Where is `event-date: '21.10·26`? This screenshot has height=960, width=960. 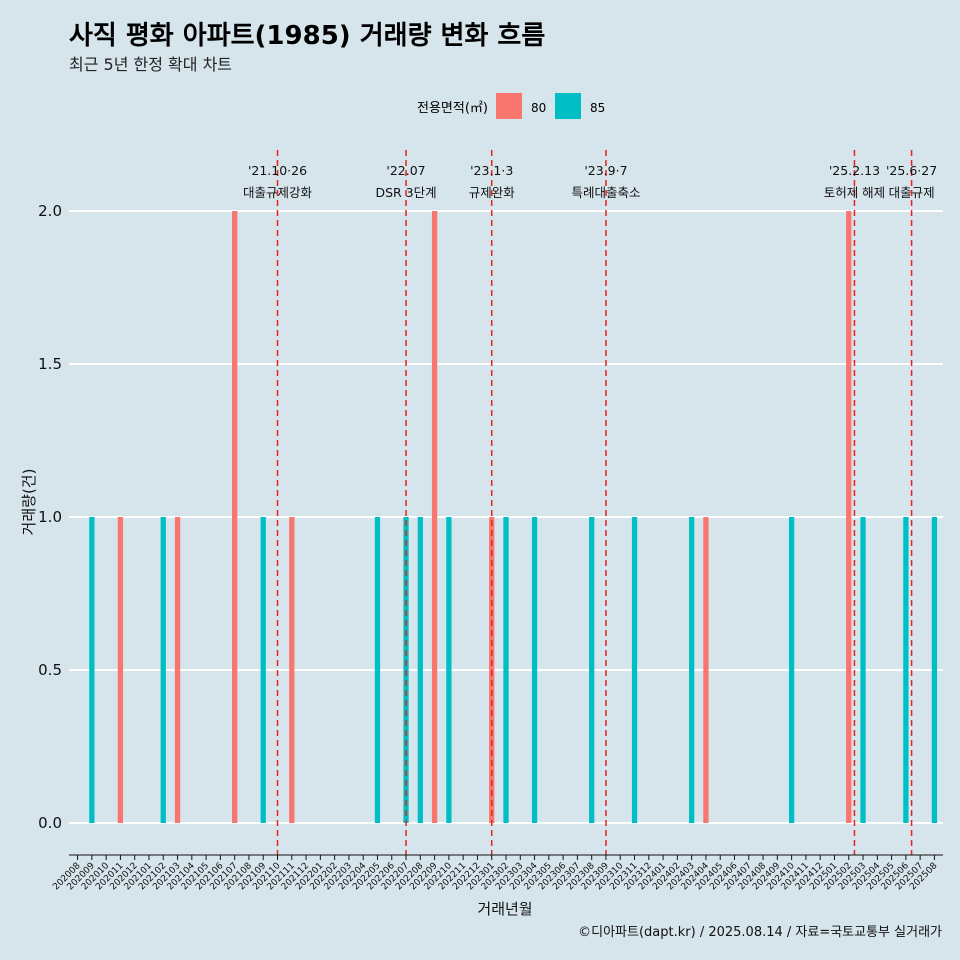 event-date: '21.10·26 is located at coordinates (277, 170).